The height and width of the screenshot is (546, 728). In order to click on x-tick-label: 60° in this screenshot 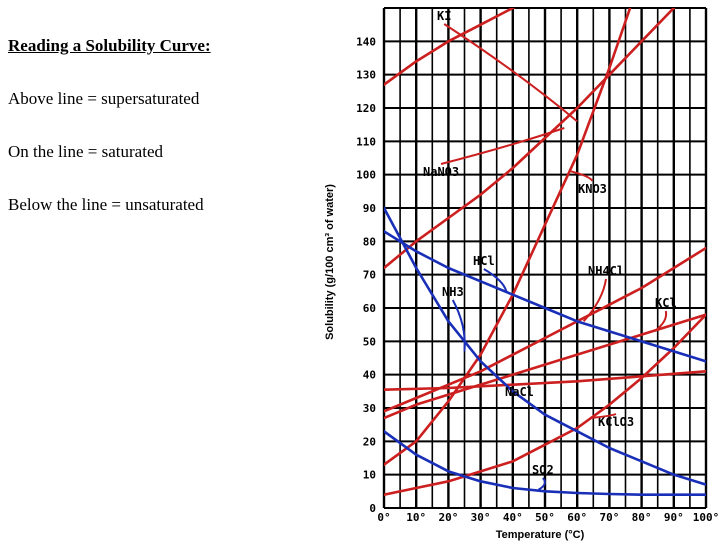, I will do `click(577, 517)`.